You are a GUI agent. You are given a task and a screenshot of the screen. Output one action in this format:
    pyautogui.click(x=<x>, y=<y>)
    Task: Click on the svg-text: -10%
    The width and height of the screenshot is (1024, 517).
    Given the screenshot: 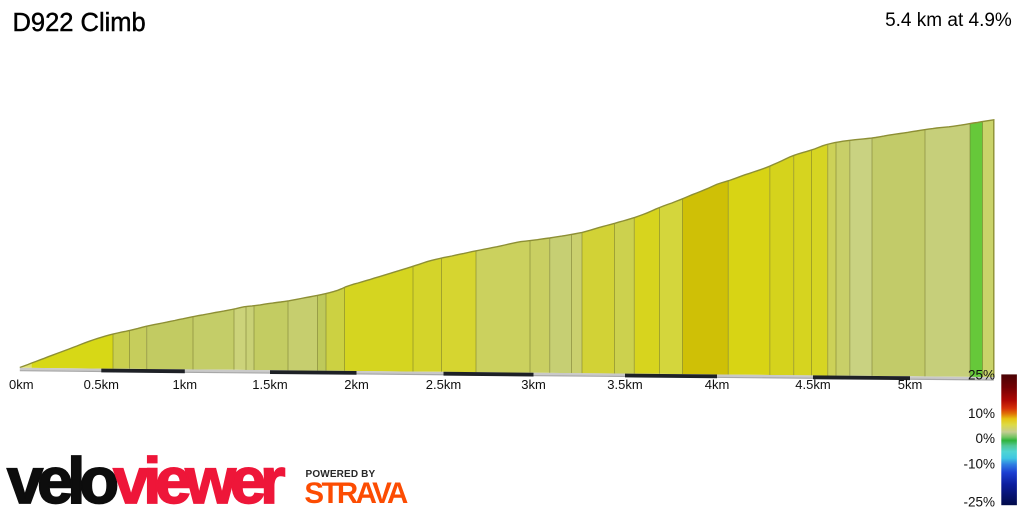 What is the action you would take?
    pyautogui.click(x=979, y=464)
    